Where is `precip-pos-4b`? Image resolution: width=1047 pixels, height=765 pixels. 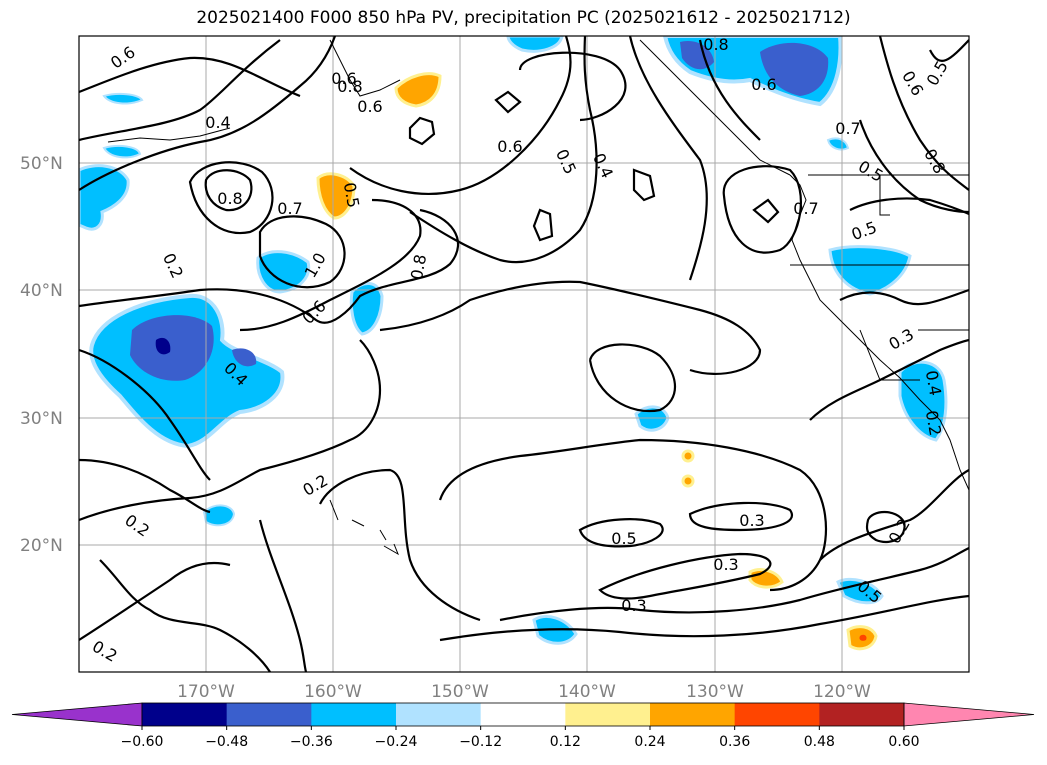 precip-pos-4b is located at coordinates (863, 637).